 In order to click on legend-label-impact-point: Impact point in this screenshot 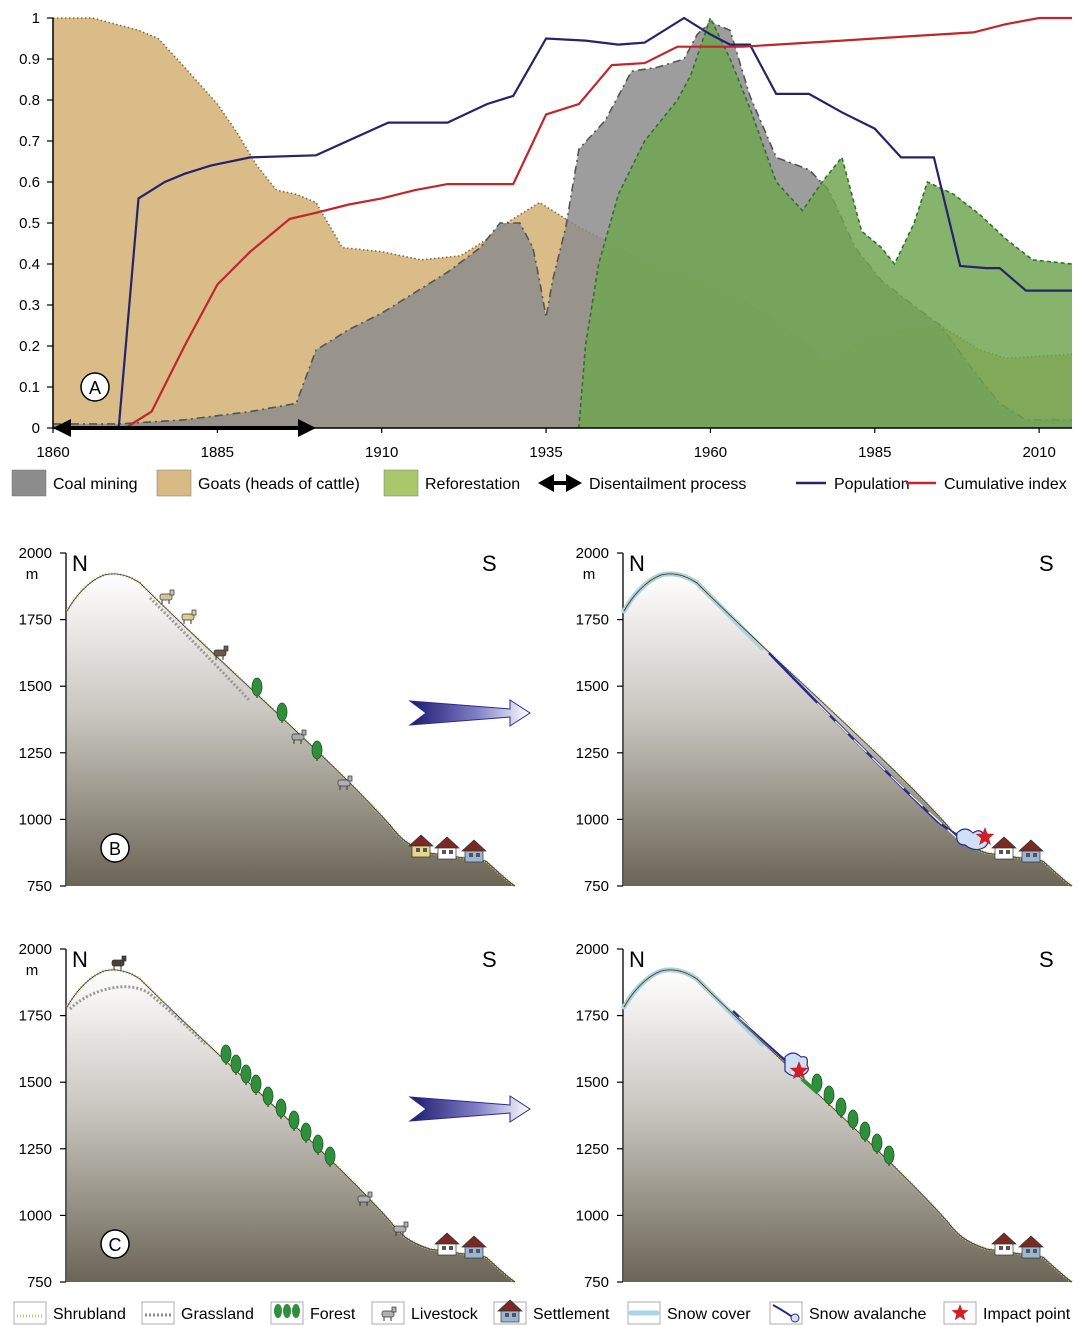, I will do `click(1027, 1314)`.